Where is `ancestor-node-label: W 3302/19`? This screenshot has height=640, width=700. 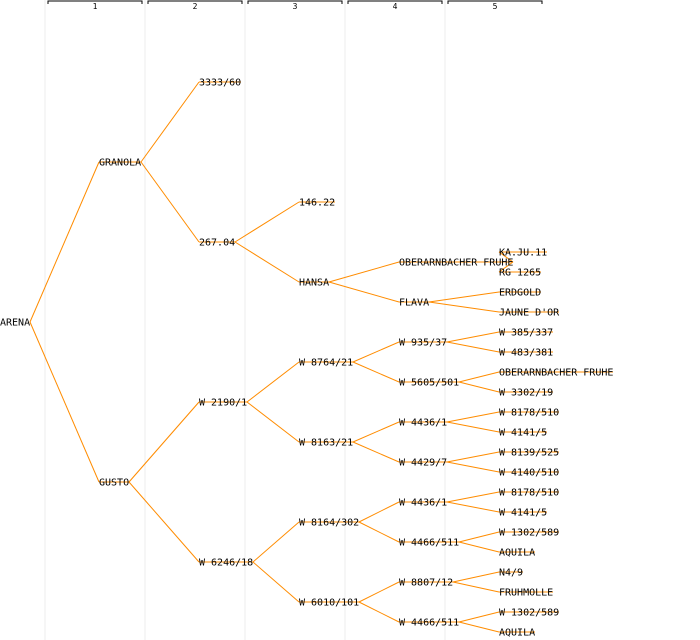 ancestor-node-label: W 3302/19 is located at coordinates (526, 393).